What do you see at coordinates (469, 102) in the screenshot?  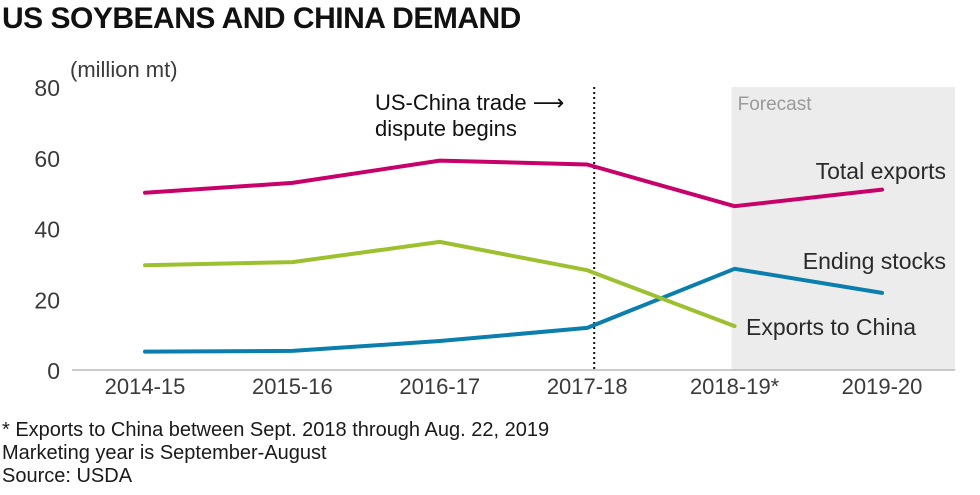 I see `trade-dispute-annotation: US-China trade ⟶` at bounding box center [469, 102].